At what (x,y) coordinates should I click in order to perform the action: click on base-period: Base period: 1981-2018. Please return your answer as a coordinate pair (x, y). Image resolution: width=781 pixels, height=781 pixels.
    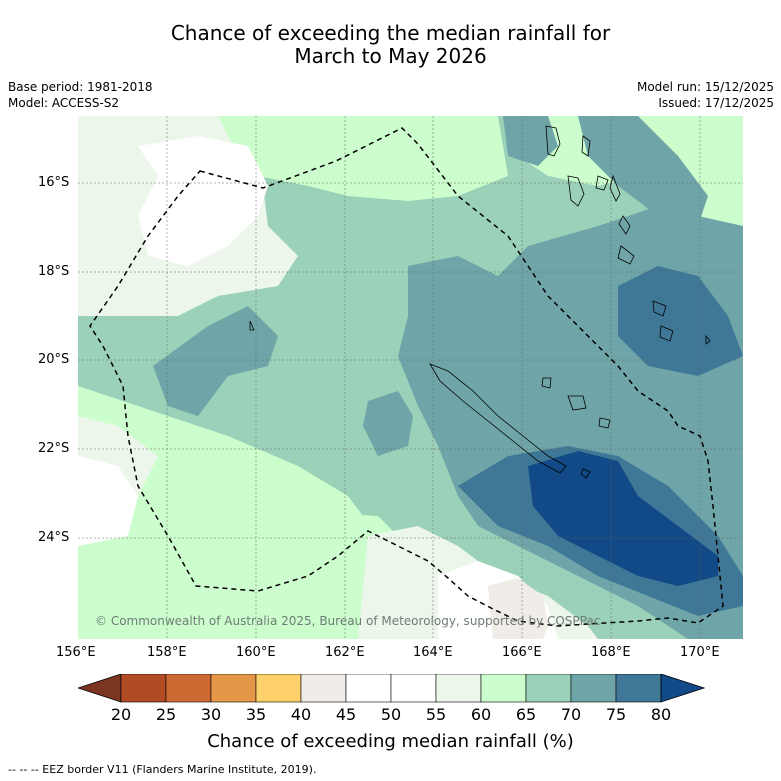
    Looking at the image, I should click on (80, 87).